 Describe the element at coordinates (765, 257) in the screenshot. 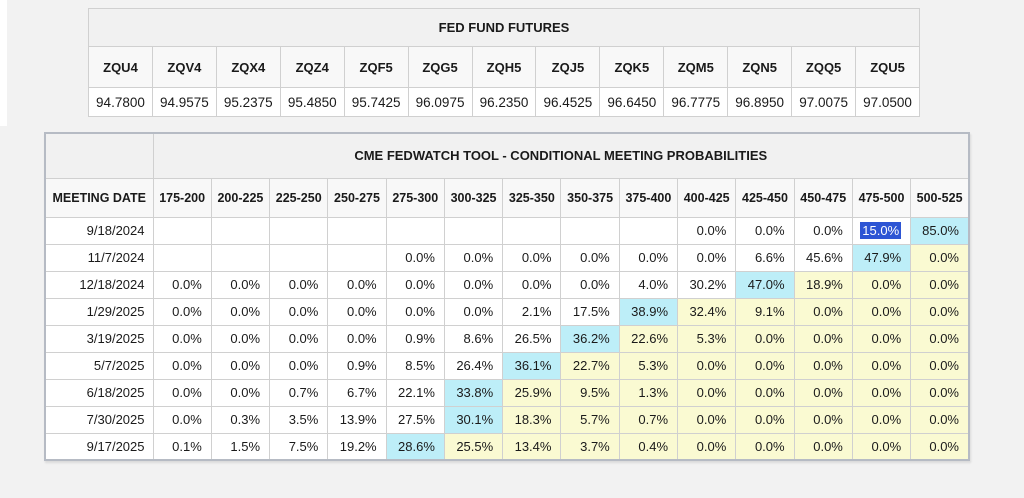

I see `prob-cell: 6.6%` at that location.